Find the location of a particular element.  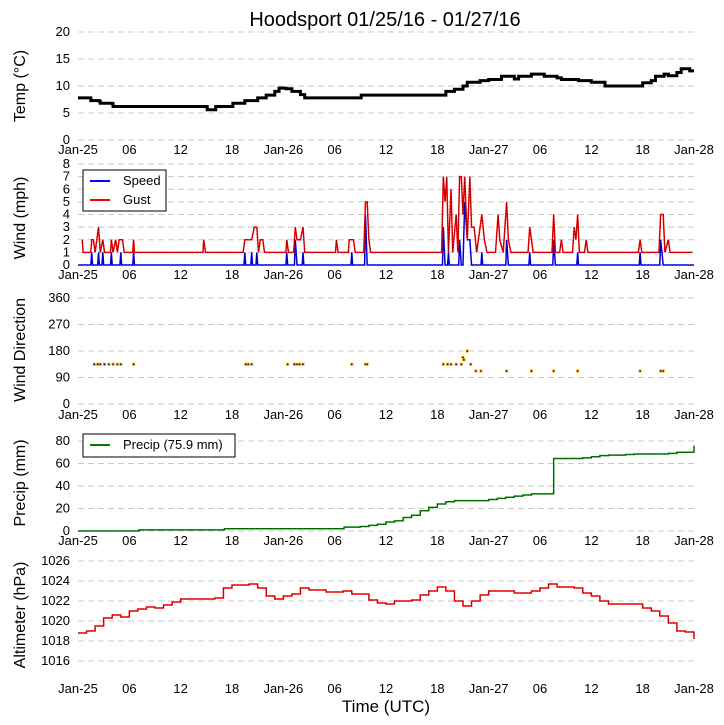

chart-title: Hoodsport 01/25/16 - 01/27/16 is located at coordinates (384, 20).